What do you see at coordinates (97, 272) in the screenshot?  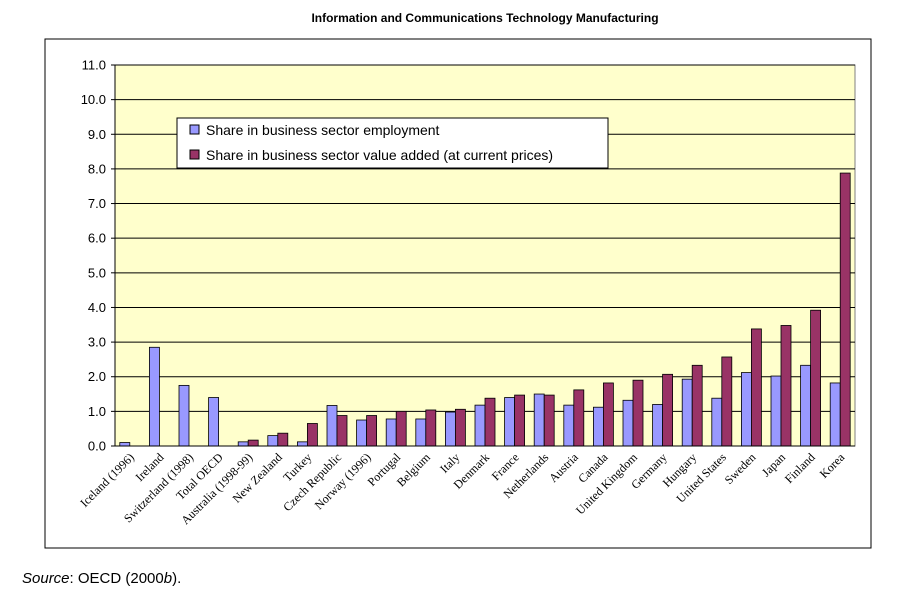 I see `y-tick-label: 5.0` at bounding box center [97, 272].